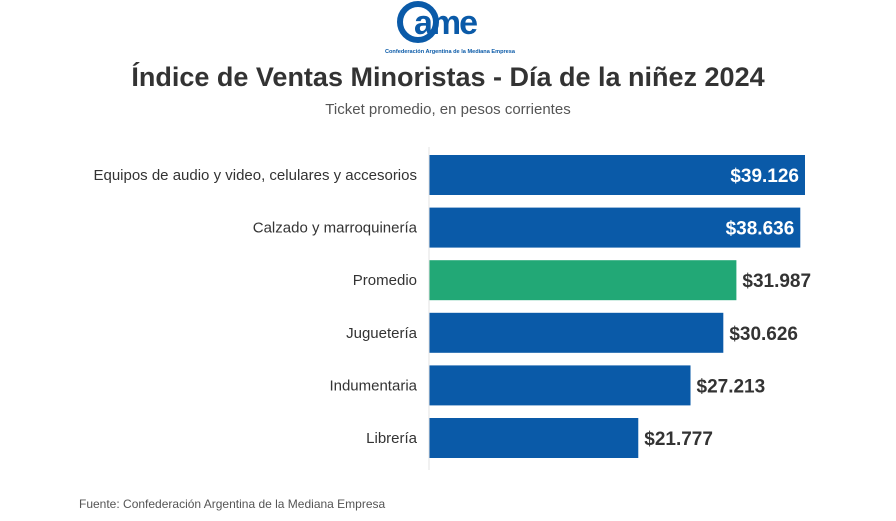  I want to click on data-label: $39.126, so click(764, 176).